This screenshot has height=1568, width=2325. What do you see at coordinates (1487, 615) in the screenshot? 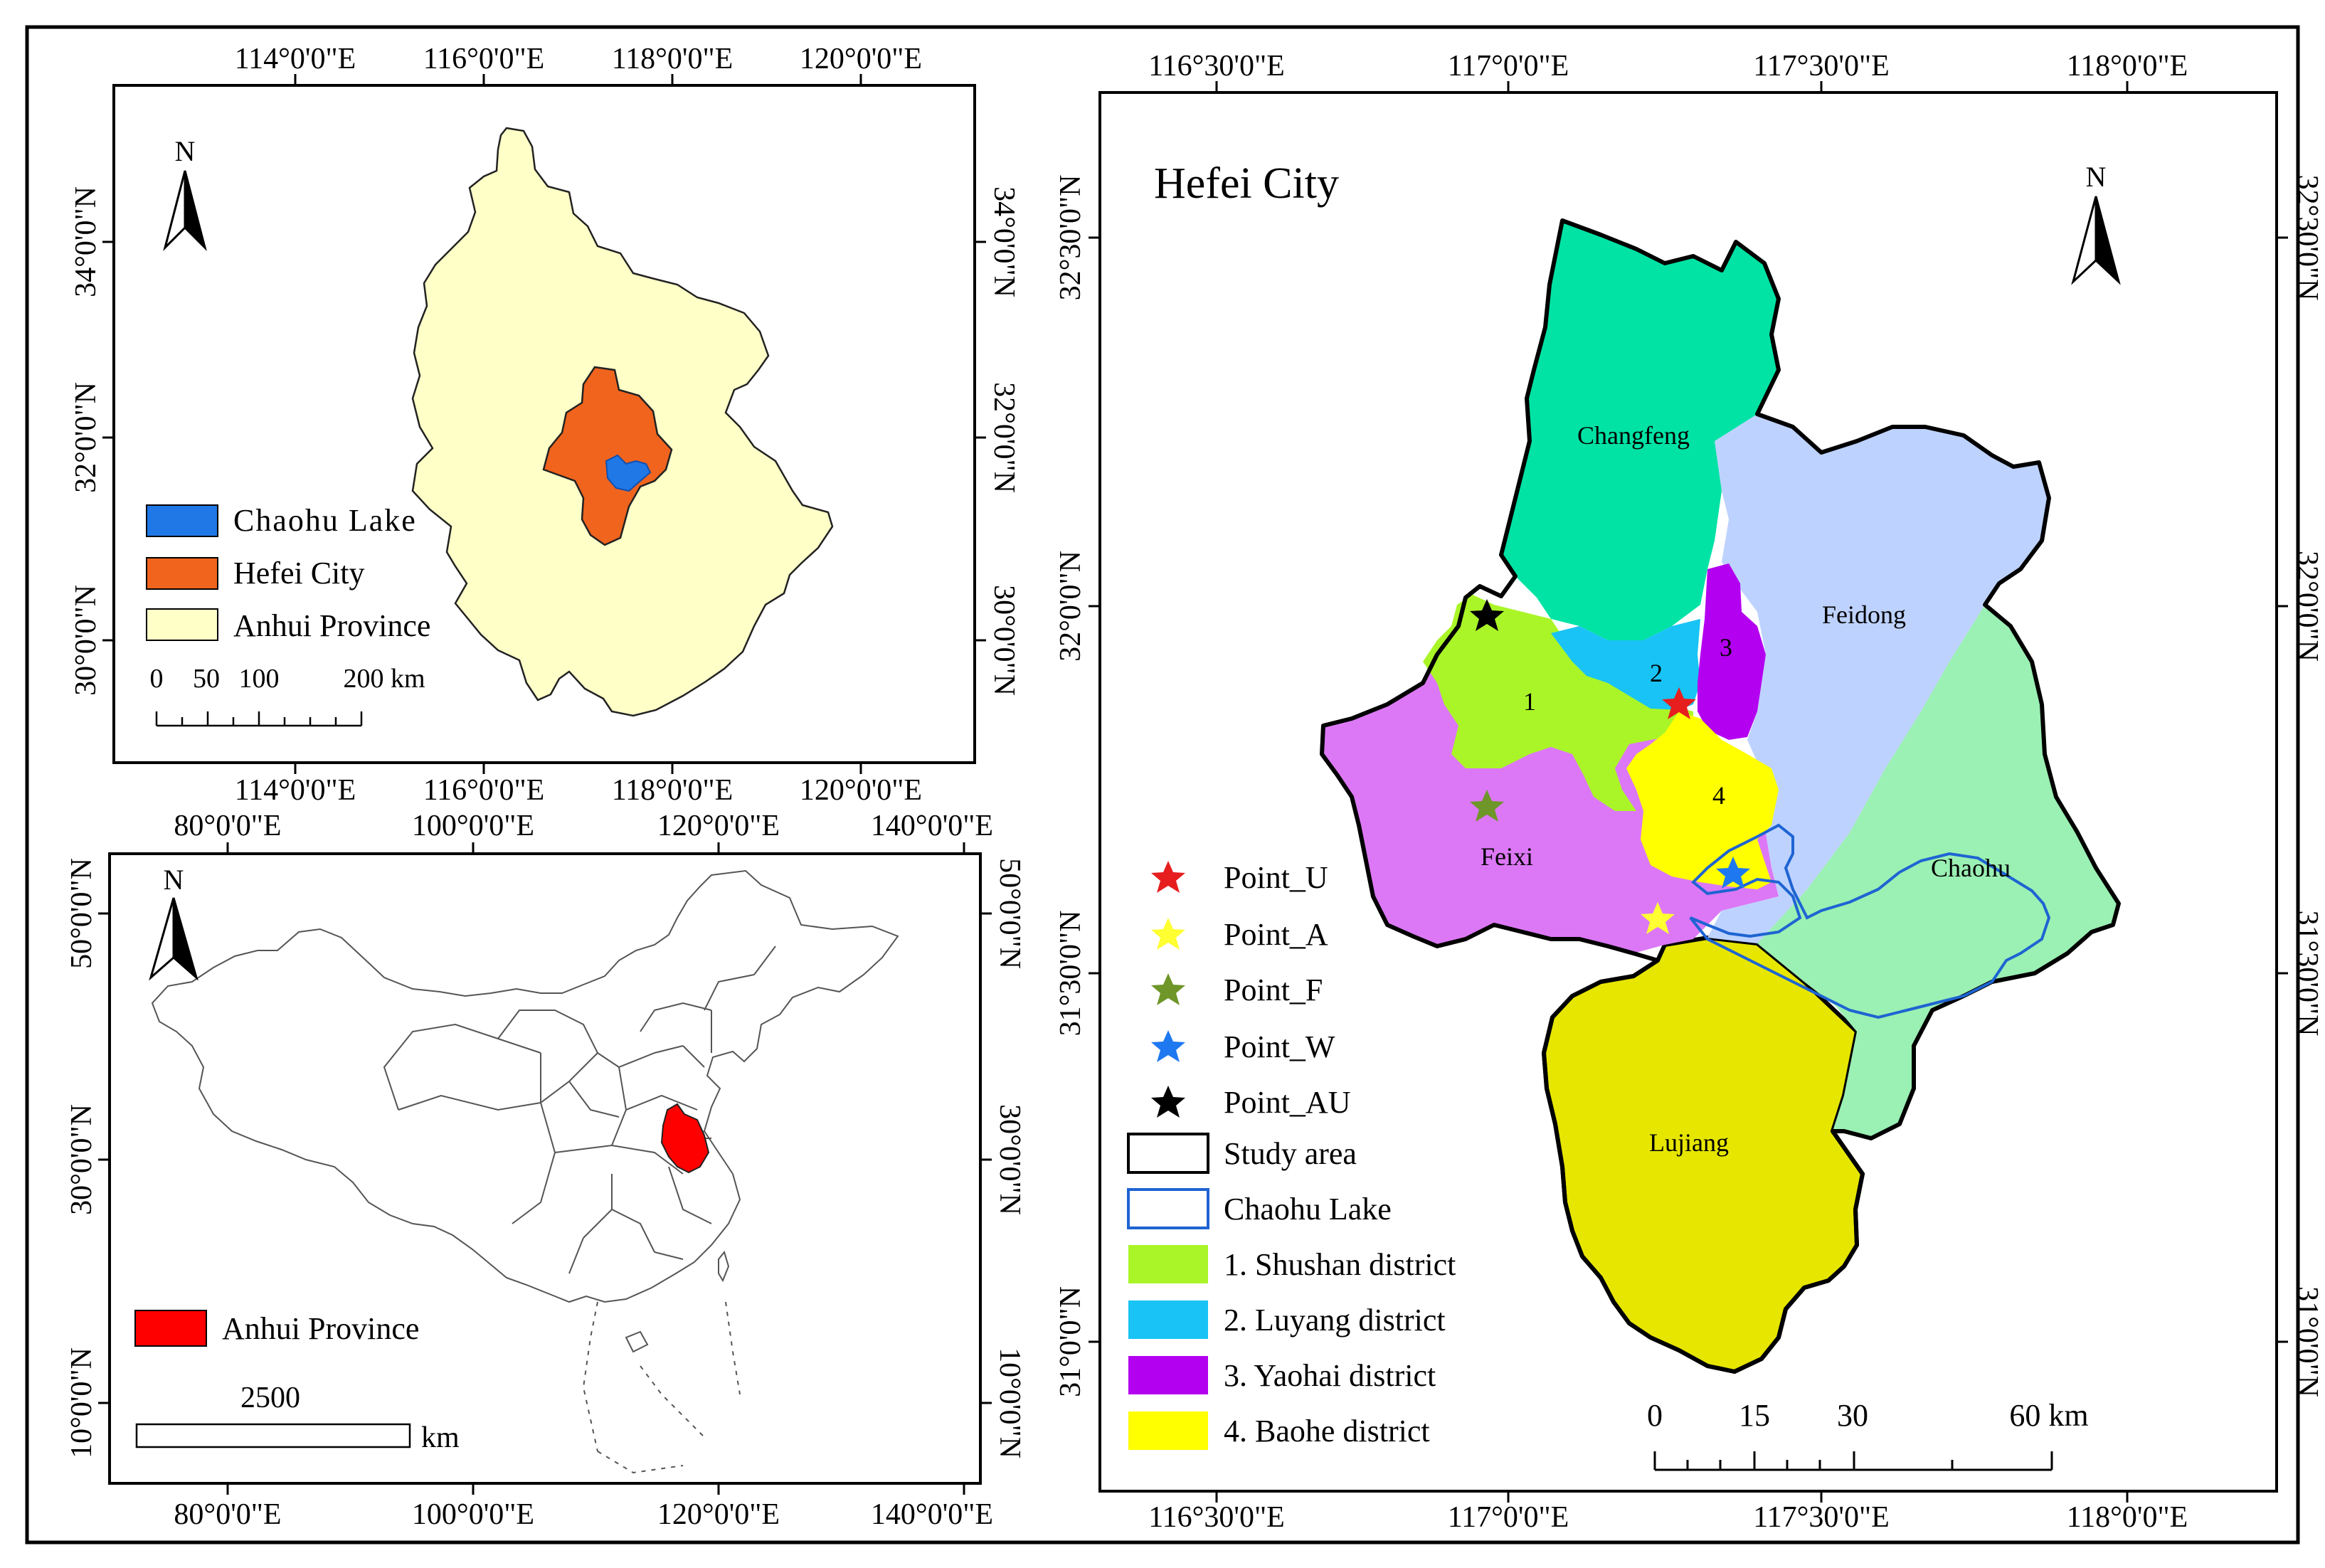
I see `point-au-marker` at bounding box center [1487, 615].